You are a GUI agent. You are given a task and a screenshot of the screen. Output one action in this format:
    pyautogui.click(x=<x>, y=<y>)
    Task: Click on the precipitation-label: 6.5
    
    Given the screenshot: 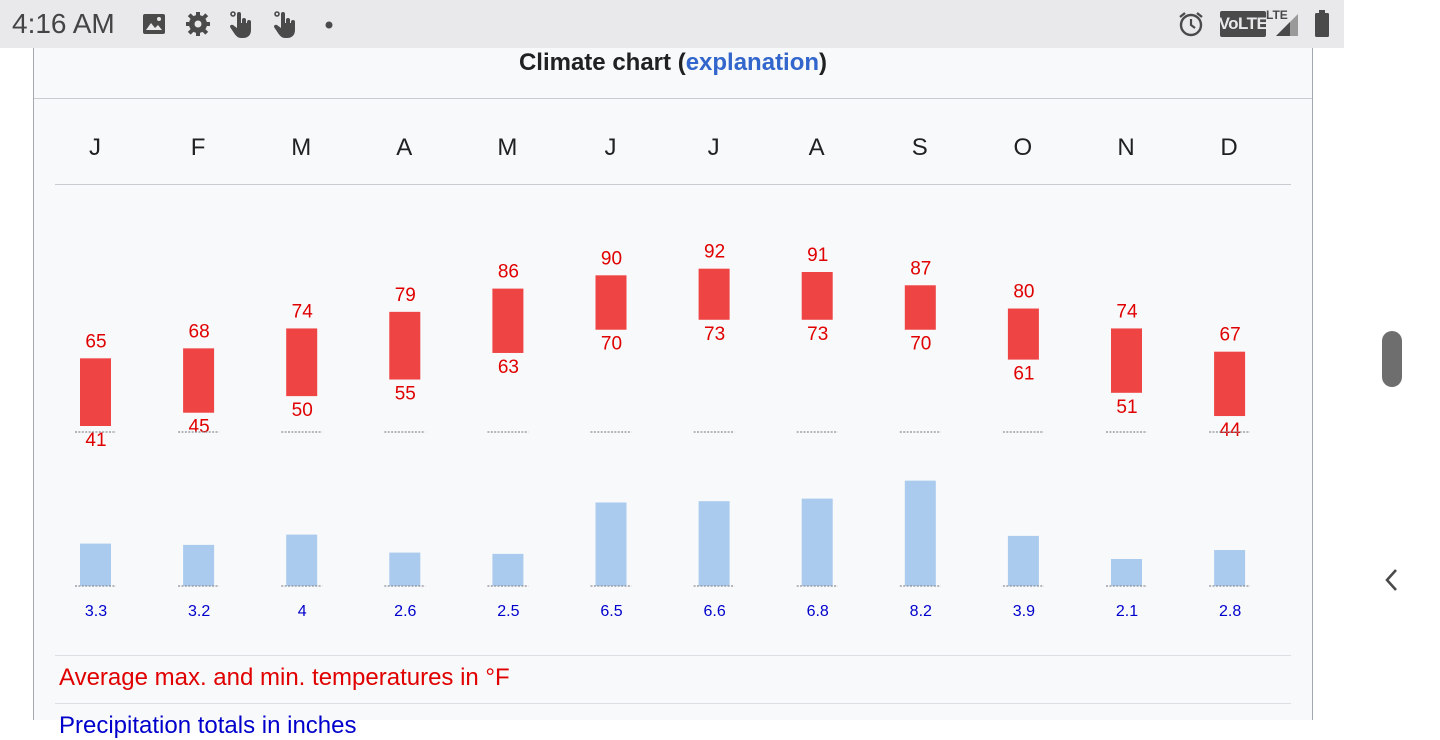 What is the action you would take?
    pyautogui.click(x=611, y=611)
    